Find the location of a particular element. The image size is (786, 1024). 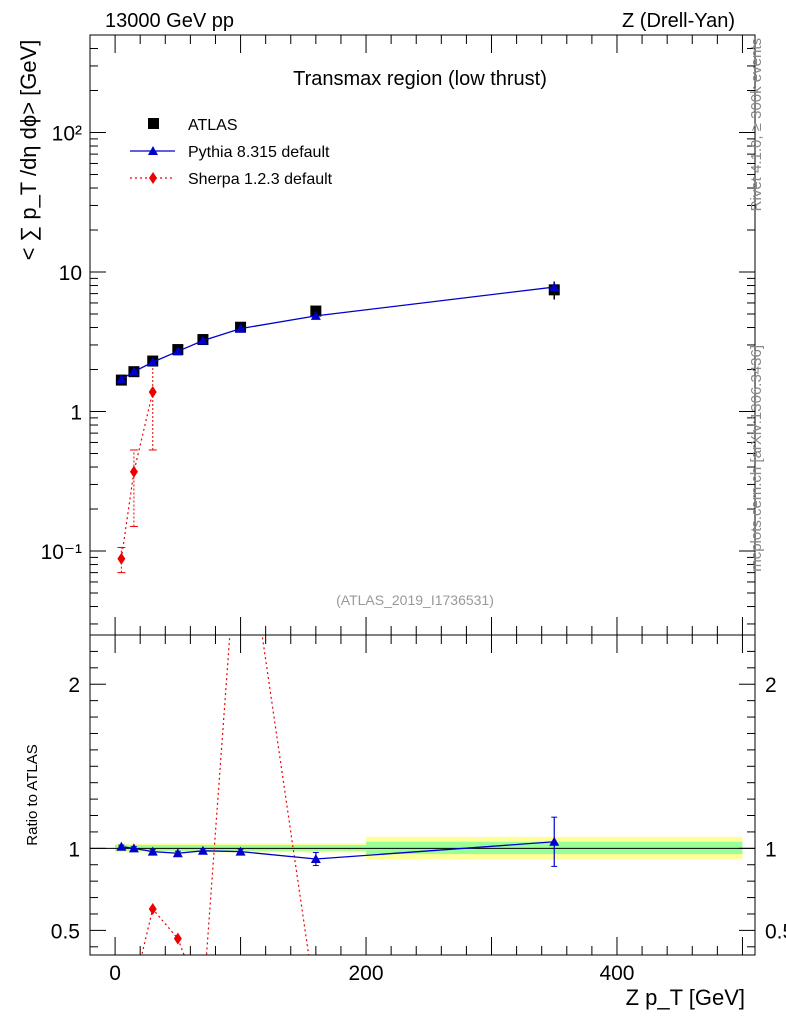

legend-label: Pythia 8.315 default is located at coordinates (259, 152).